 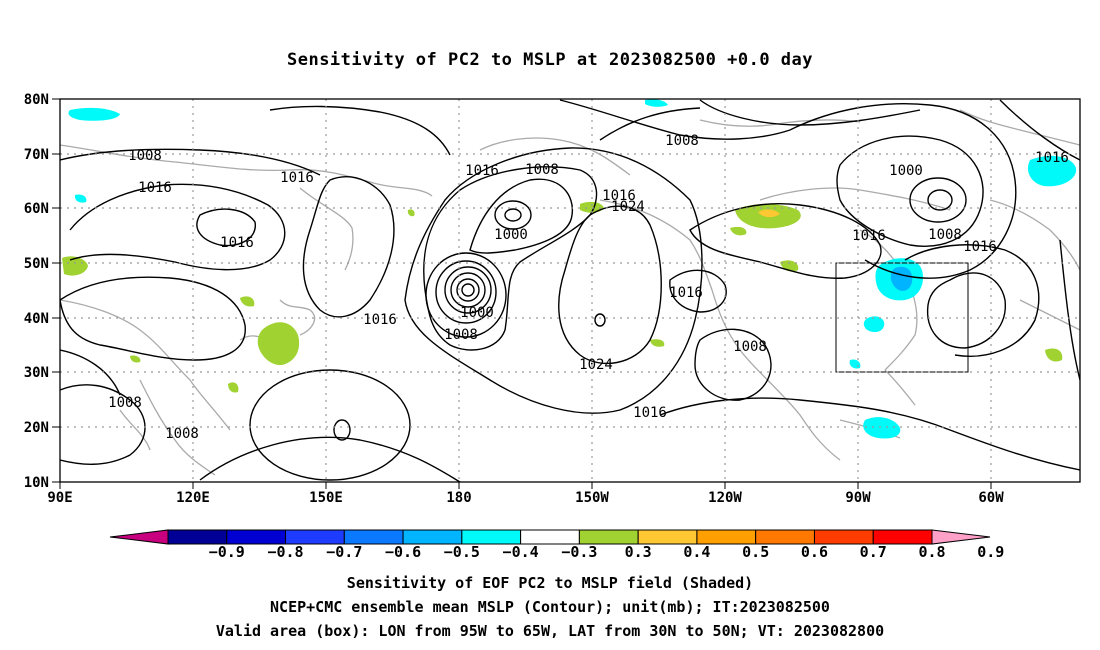 What do you see at coordinates (961, 537) in the screenshot?
I see `colorbar-high-triangle` at bounding box center [961, 537].